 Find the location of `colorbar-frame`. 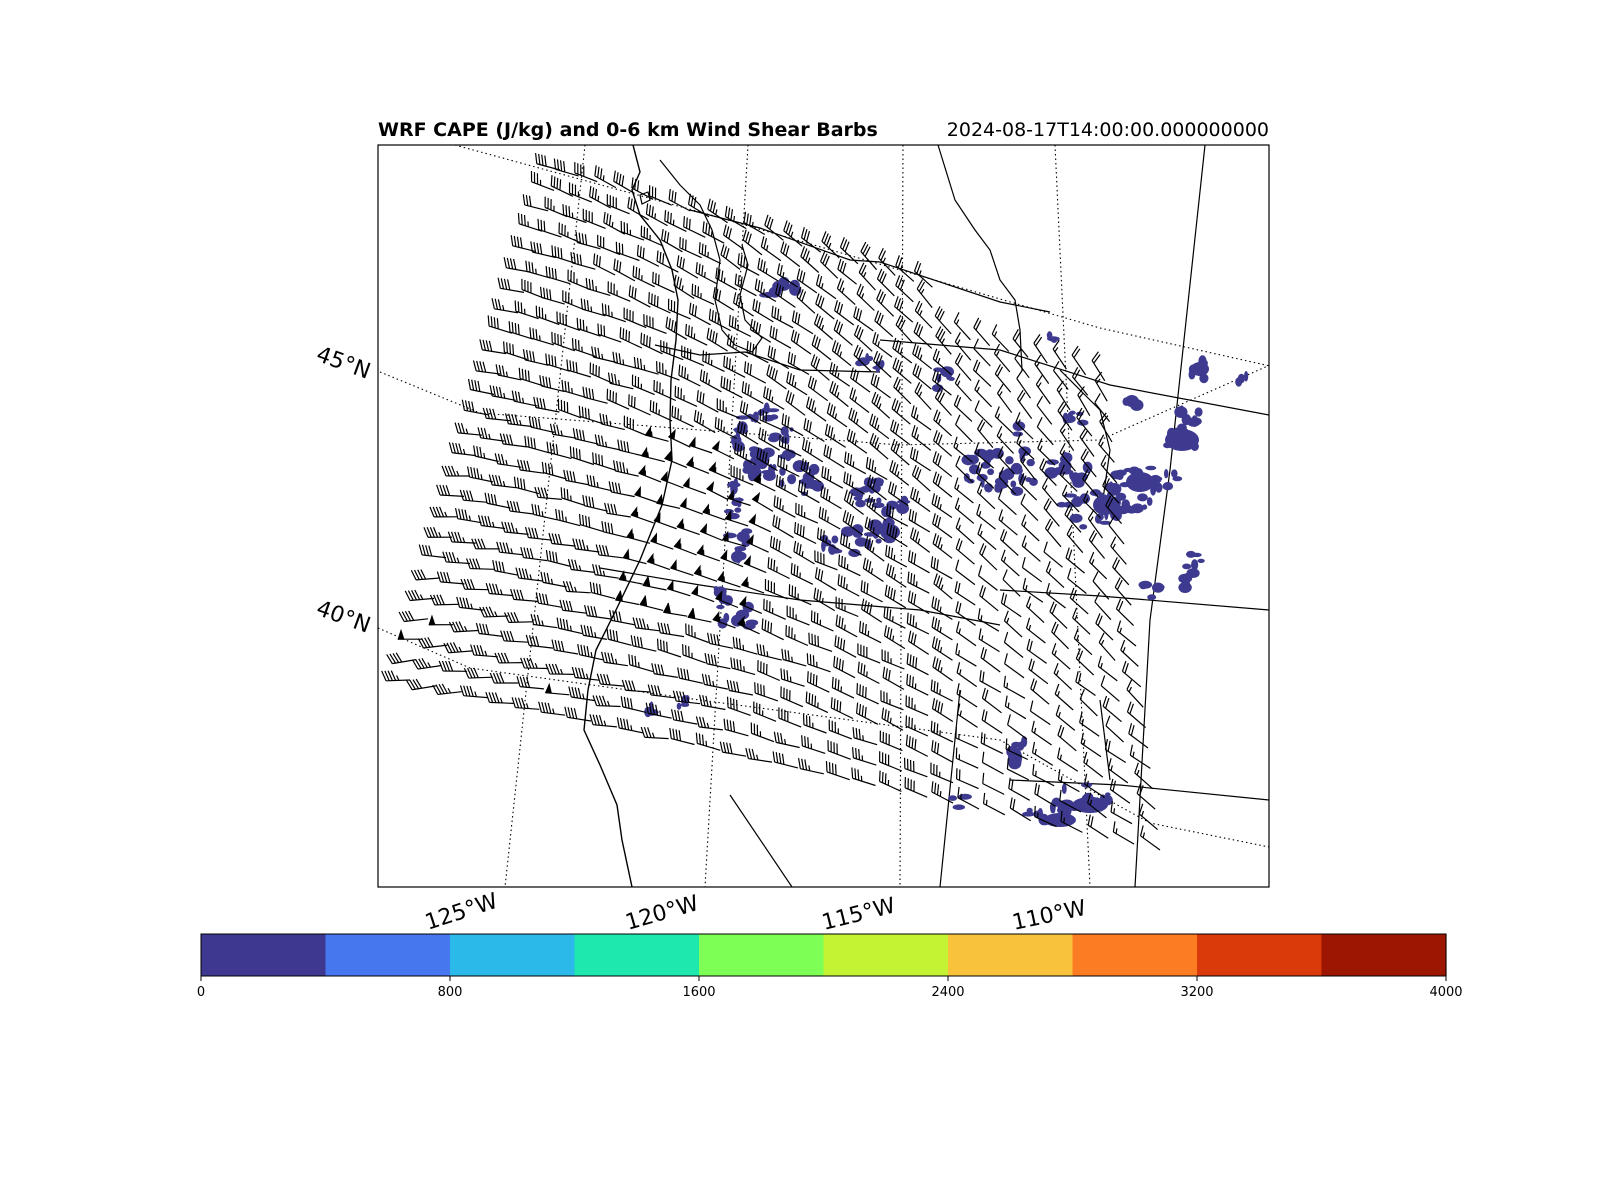

colorbar-frame is located at coordinates (823, 955).